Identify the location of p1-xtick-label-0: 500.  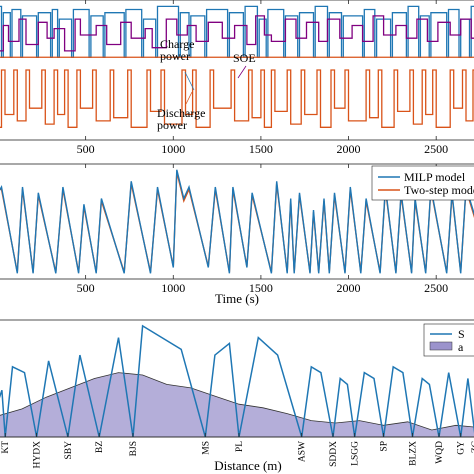
(86, 149).